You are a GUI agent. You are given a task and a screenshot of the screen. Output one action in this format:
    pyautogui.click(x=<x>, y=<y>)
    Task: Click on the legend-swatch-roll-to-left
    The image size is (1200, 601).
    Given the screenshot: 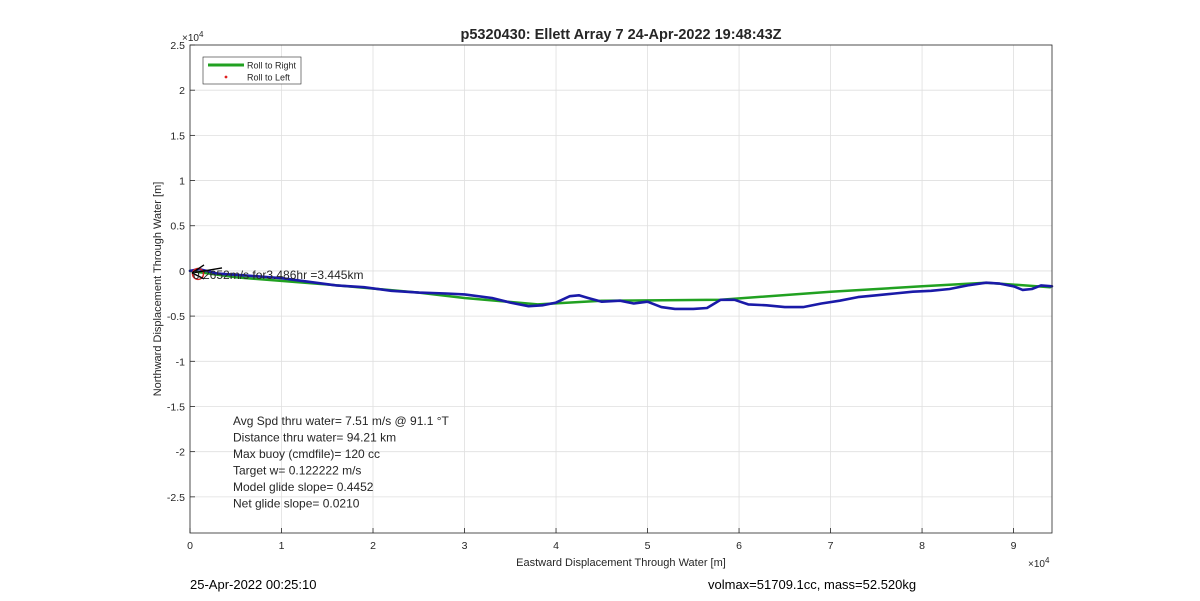 What is the action you would take?
    pyautogui.click(x=226, y=77)
    